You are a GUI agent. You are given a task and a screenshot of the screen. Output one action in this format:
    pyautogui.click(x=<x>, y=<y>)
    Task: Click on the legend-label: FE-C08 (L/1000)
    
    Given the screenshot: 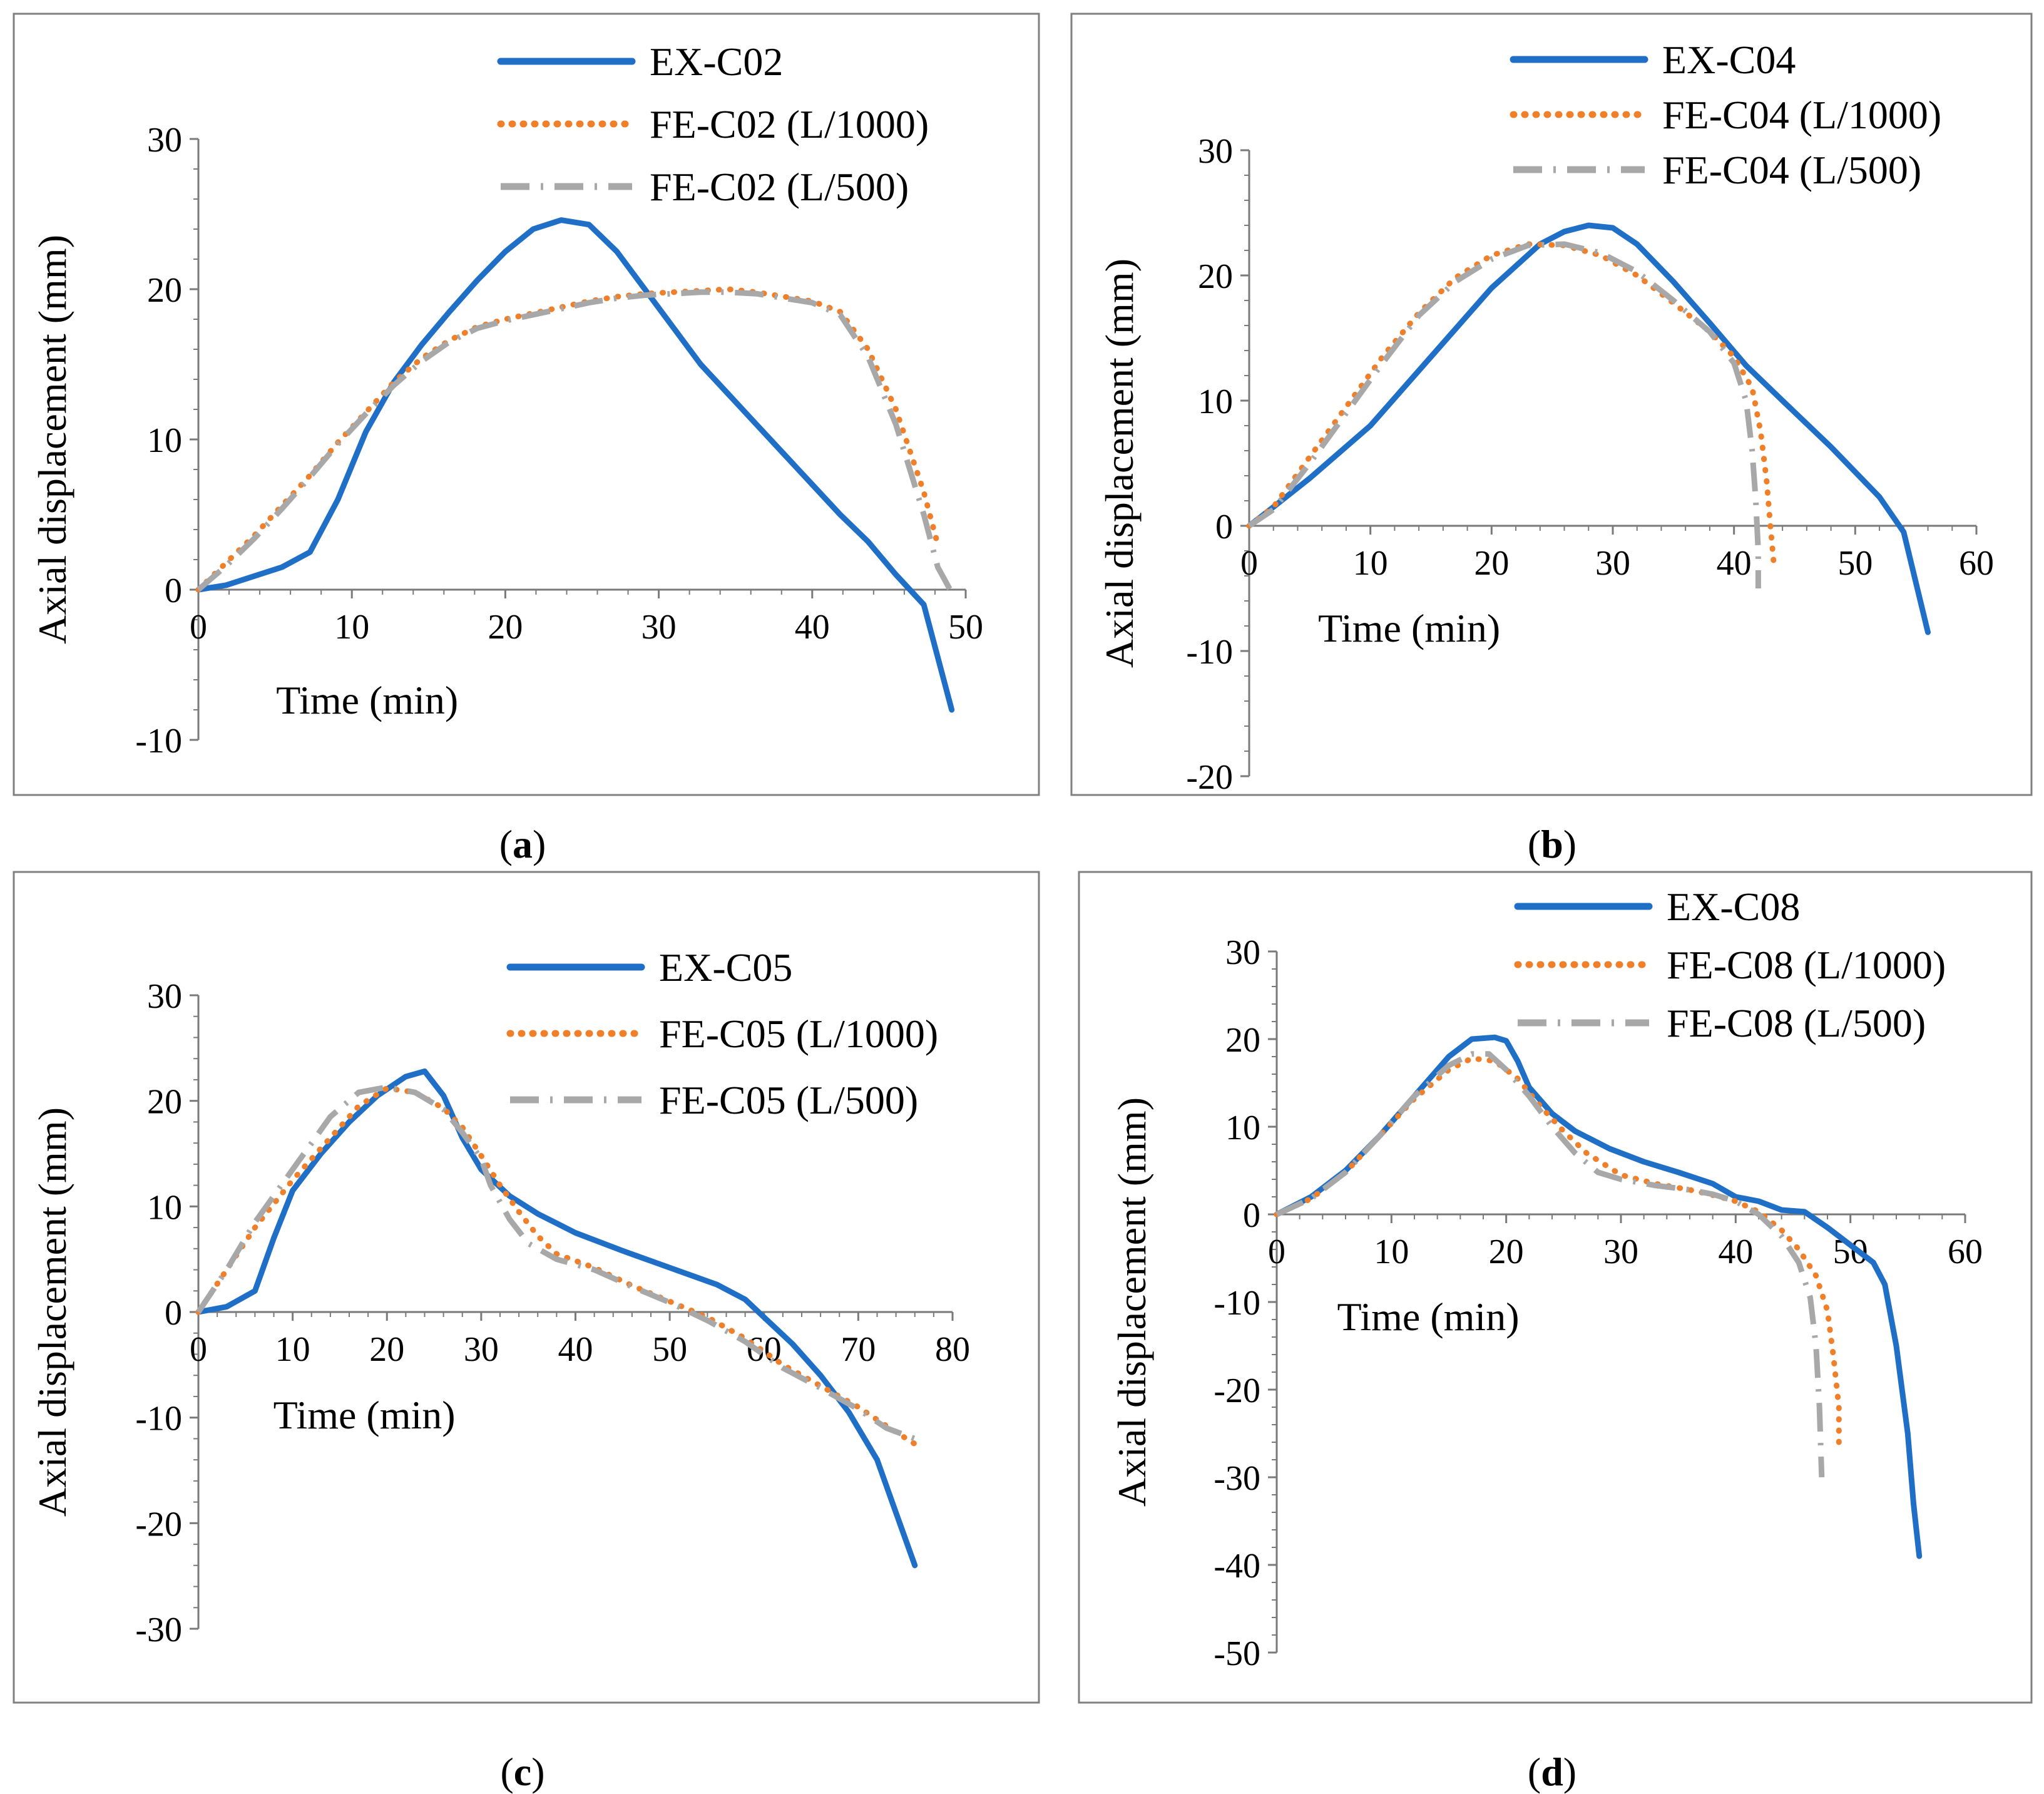 What is the action you would take?
    pyautogui.click(x=1807, y=965)
    